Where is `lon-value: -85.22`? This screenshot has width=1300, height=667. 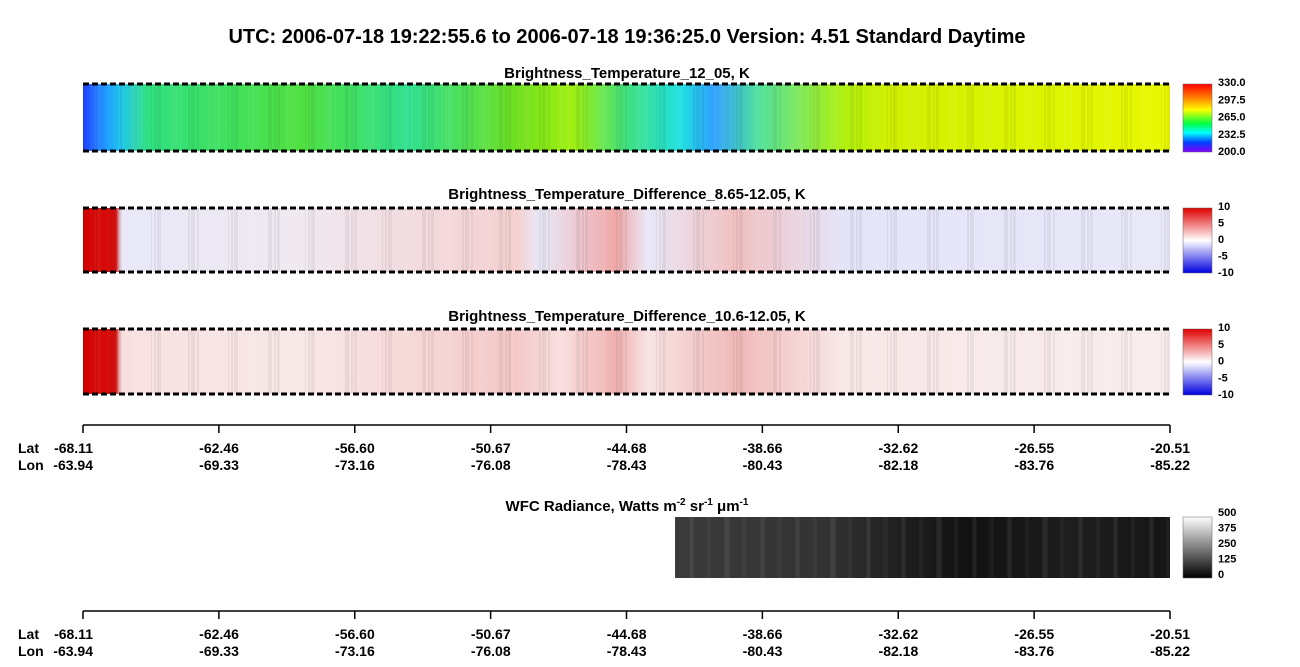
lon-value: -85.22 is located at coordinates (1170, 651).